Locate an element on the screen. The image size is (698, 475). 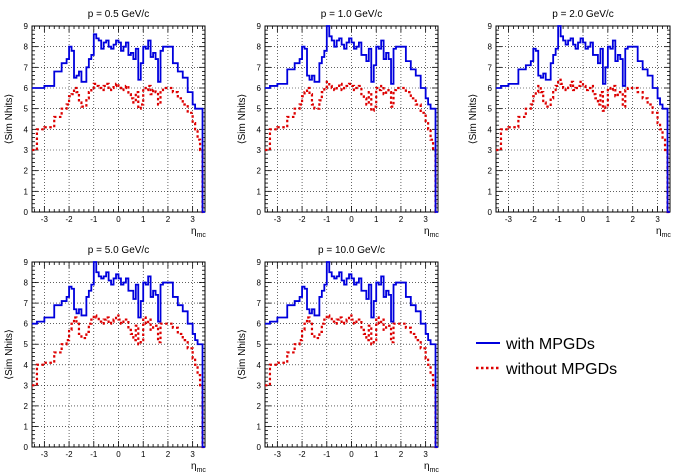
legend-label-with-mpgds: with MPGDs is located at coordinates (550, 344).